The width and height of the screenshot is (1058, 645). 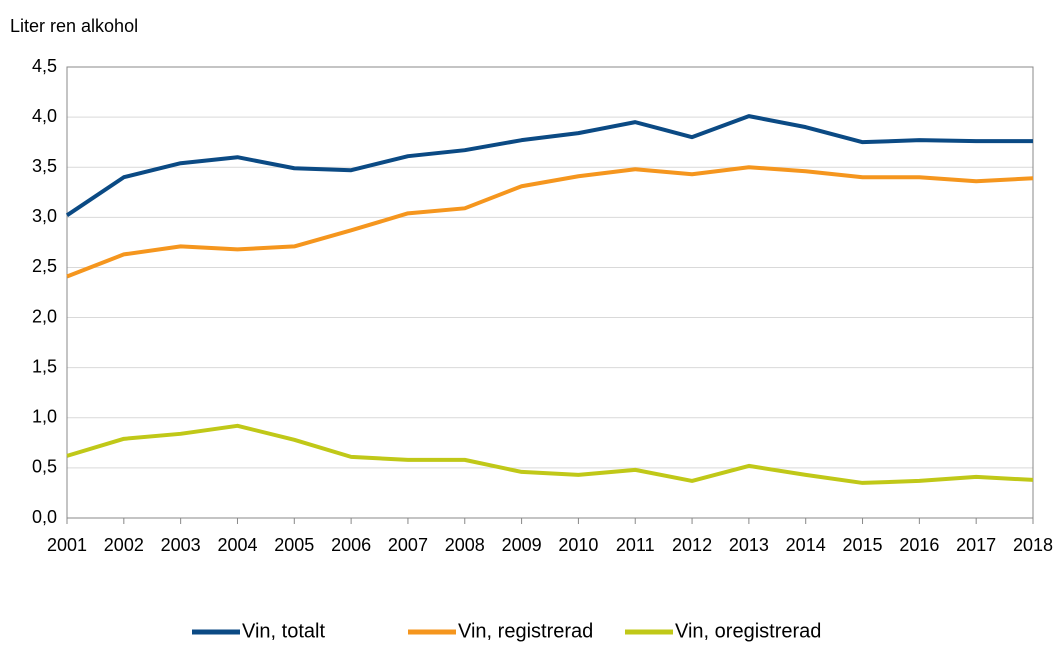 I want to click on y-tick-label: 2,5, so click(x=44, y=266).